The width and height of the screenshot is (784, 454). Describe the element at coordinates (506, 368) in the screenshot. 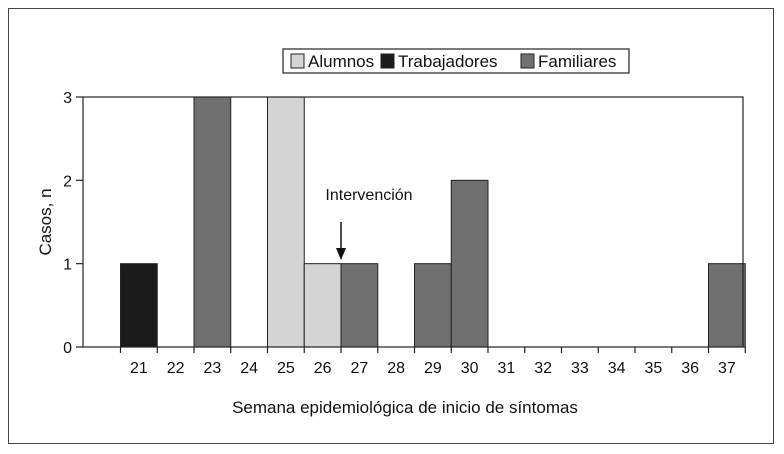

I see `x-tick-label: 31` at that location.